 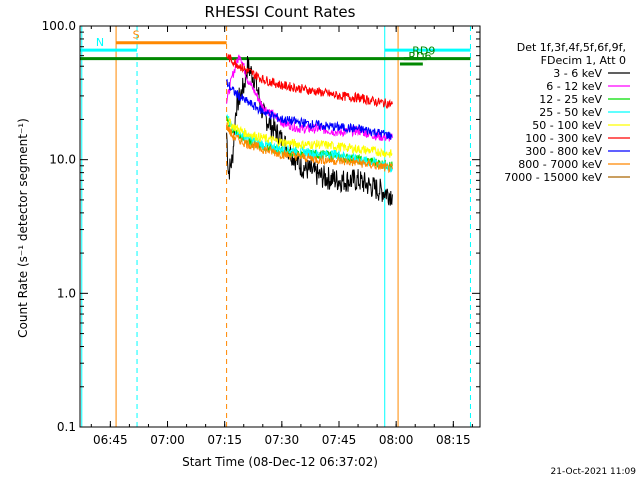 What do you see at coordinates (553, 177) in the screenshot?
I see `legend-label-8: 7000 - 15000 keV` at bounding box center [553, 177].